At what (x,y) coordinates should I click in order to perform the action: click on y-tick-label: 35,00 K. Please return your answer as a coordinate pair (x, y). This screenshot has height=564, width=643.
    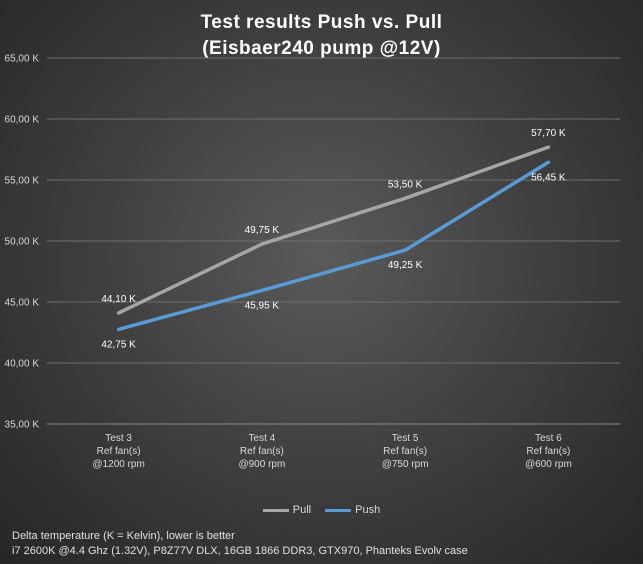
    Looking at the image, I should click on (22, 425).